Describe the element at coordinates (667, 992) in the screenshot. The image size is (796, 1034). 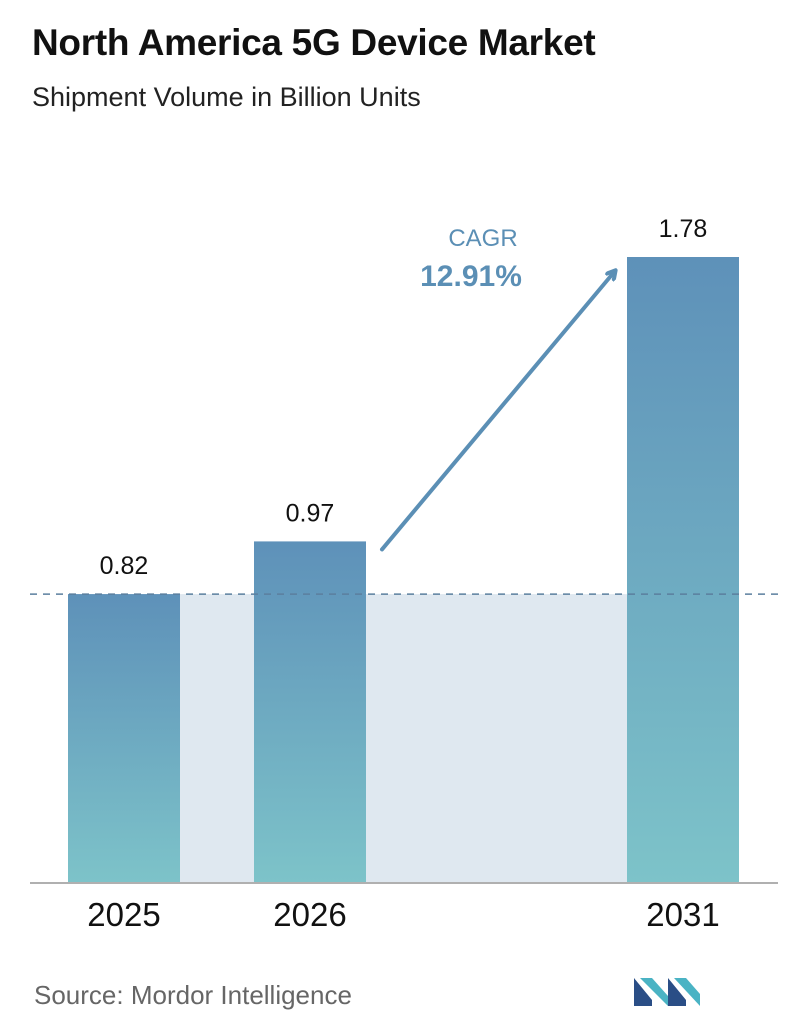
I see `mordor-intelligence-logo-icon` at that location.